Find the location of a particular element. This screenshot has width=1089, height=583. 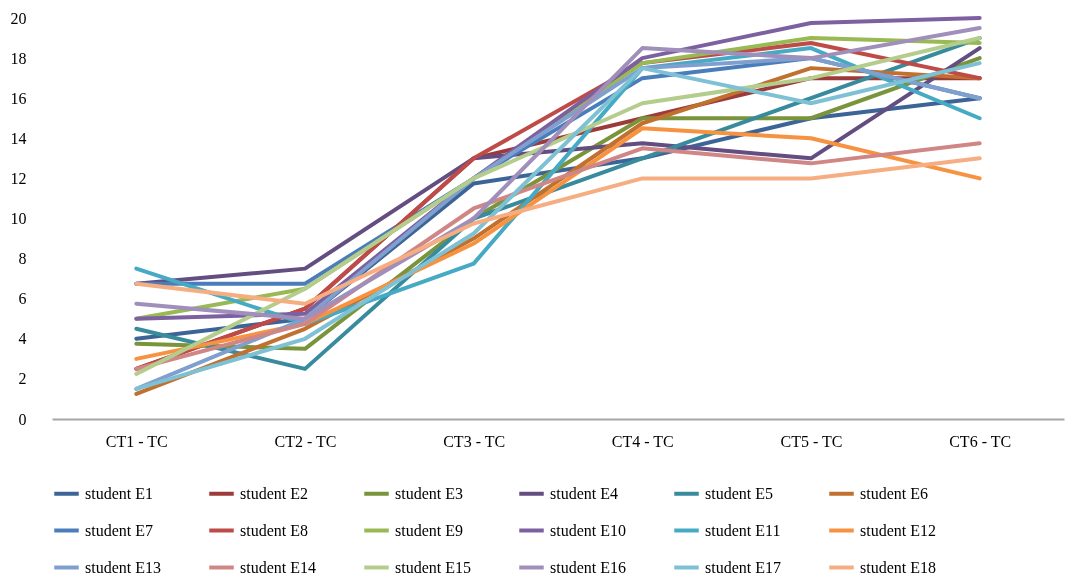

legend-label: student E15 is located at coordinates (433, 567).